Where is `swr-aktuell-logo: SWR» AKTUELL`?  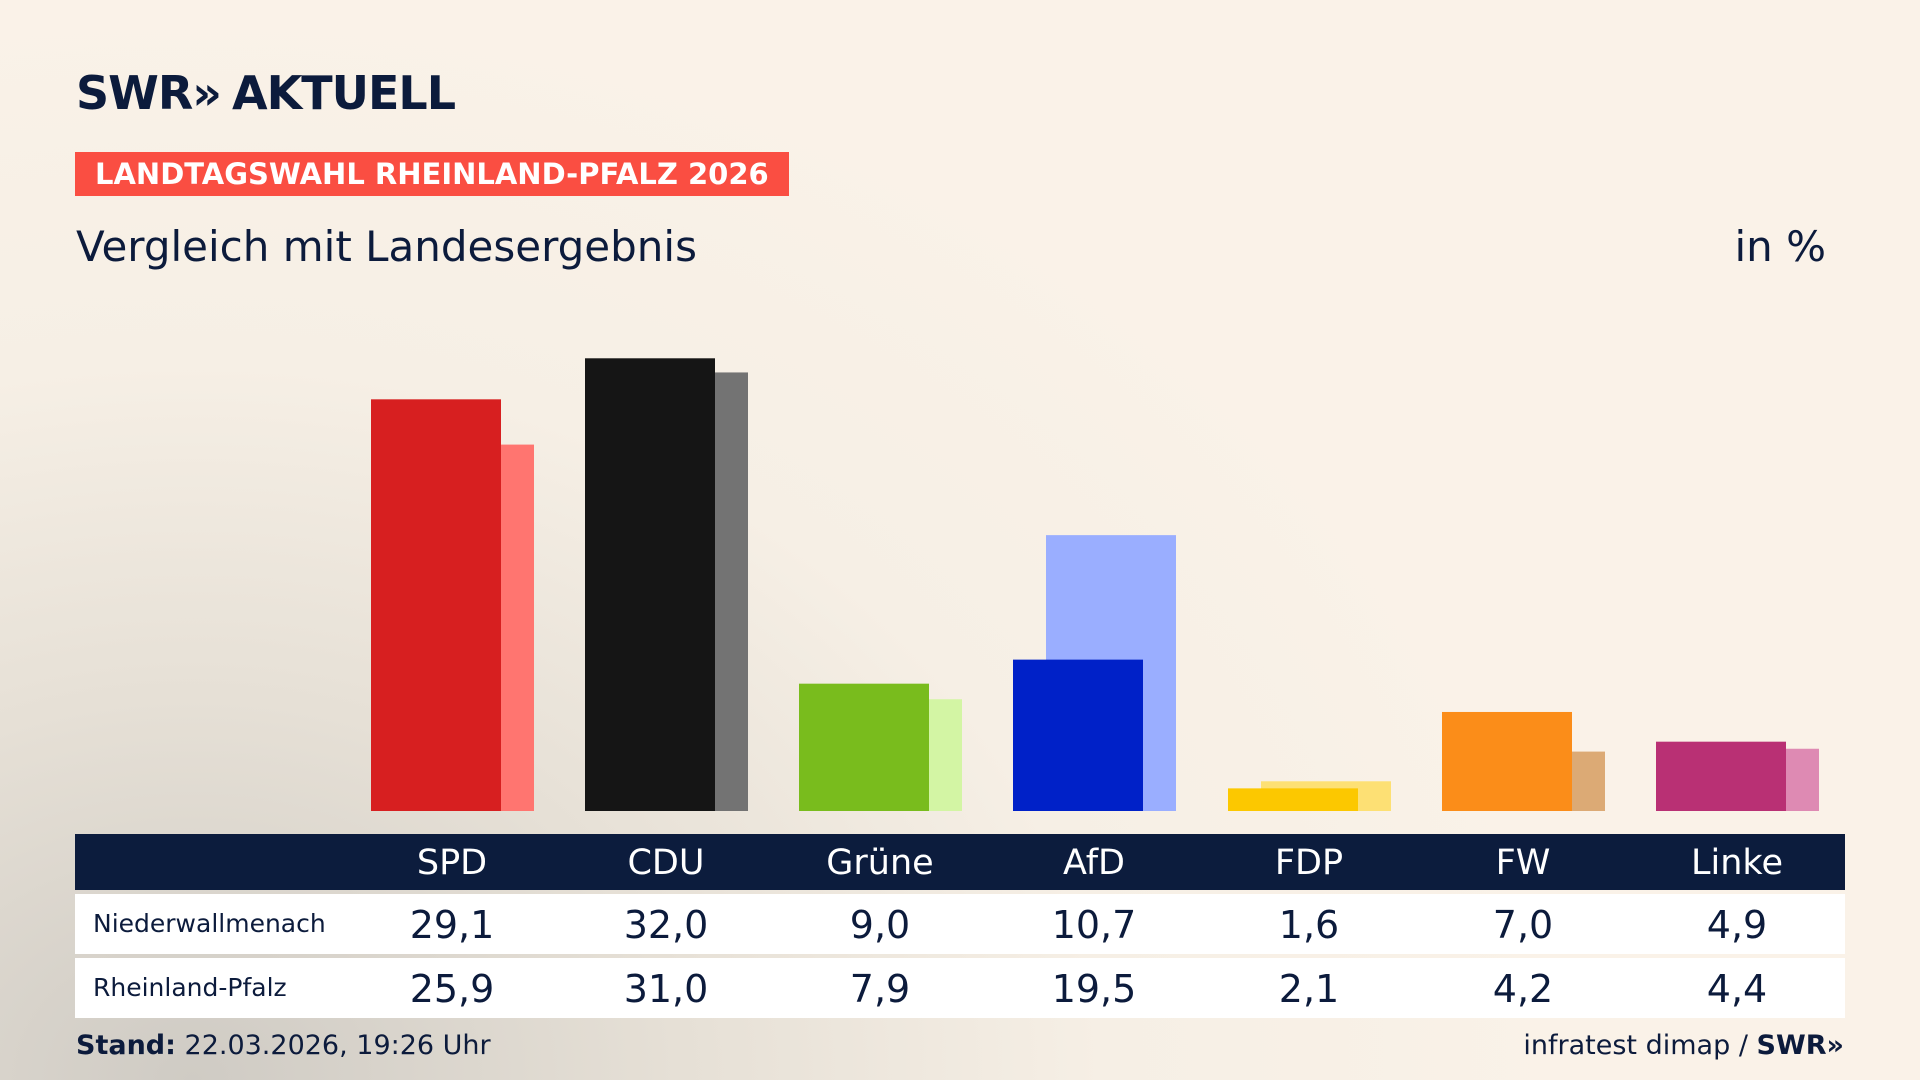
swr-aktuell-logo: SWR» AKTUELL is located at coordinates (266, 93).